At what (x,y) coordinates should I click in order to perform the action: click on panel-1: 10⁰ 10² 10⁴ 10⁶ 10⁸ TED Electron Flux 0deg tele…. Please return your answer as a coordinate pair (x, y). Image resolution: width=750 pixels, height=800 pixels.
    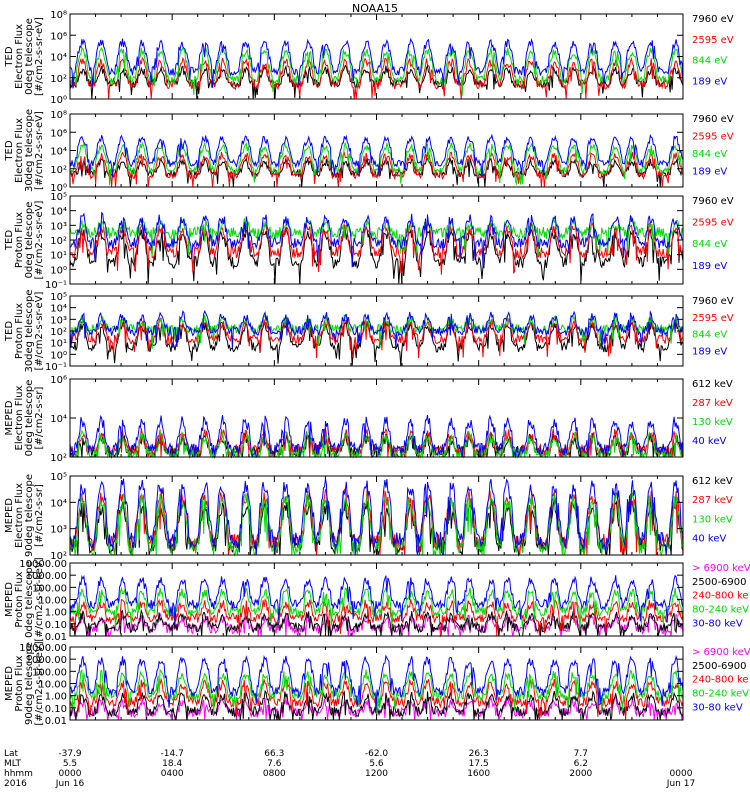
    Looking at the image, I should click on (369, 58).